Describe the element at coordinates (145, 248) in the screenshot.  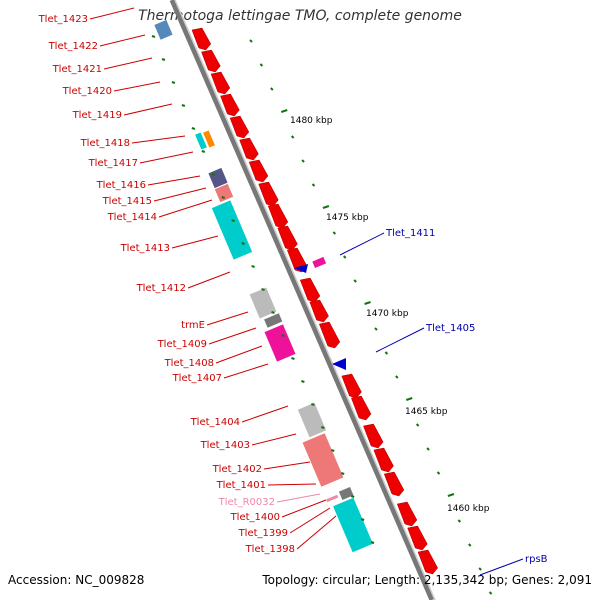
I see `gene-label: Tlet_1413` at that location.